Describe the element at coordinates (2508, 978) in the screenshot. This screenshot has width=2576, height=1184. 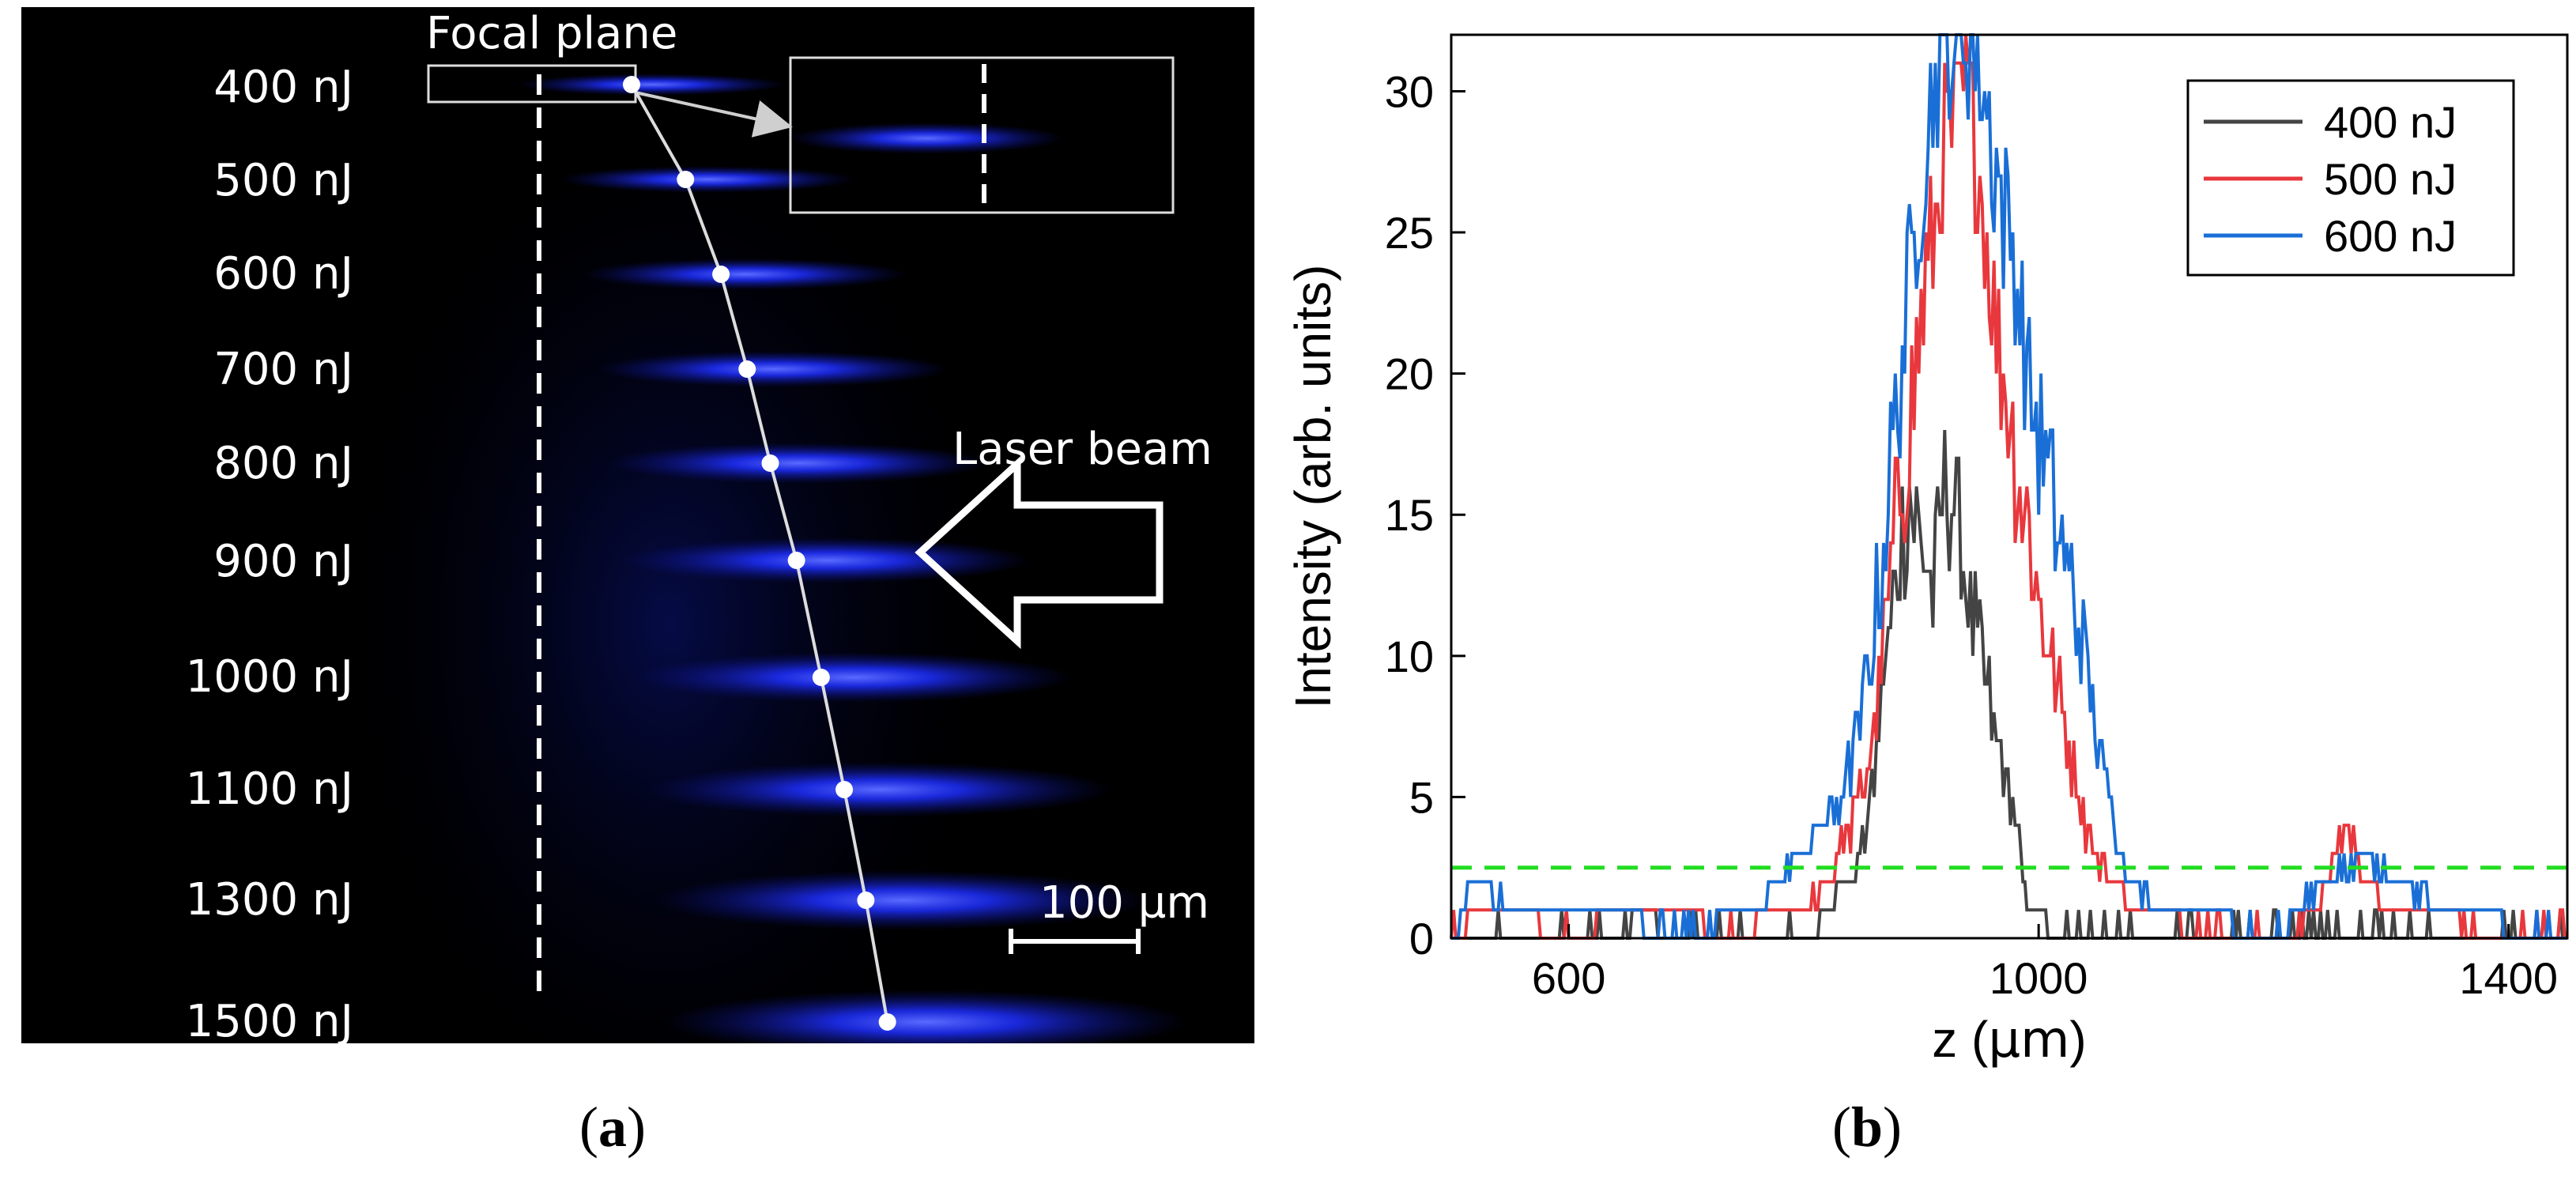
I see `x-tick-label: 1400` at that location.